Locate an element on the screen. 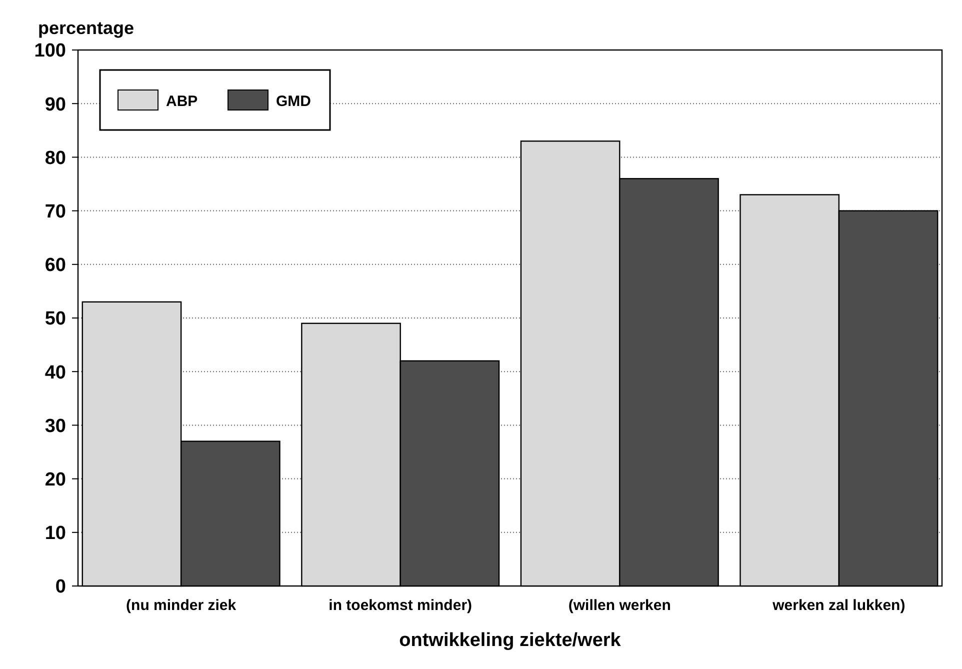  x-tick-label: in toekomst minder) is located at coordinates (400, 605).